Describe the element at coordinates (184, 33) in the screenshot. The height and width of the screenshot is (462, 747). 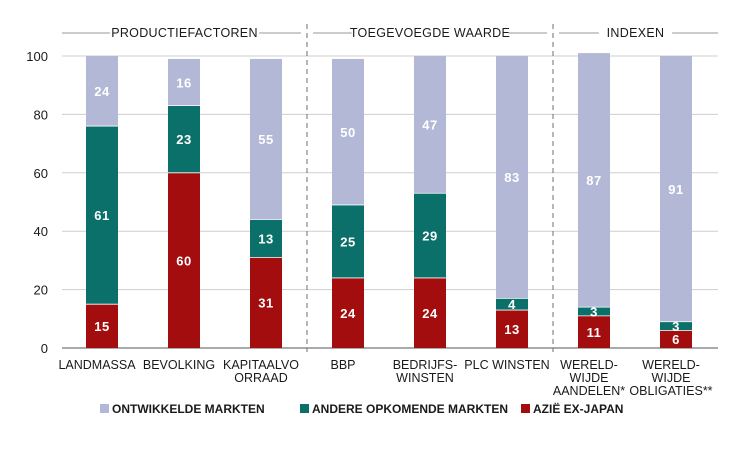
I see `group-label-1: PRODUCTIEFACTOREN` at that location.